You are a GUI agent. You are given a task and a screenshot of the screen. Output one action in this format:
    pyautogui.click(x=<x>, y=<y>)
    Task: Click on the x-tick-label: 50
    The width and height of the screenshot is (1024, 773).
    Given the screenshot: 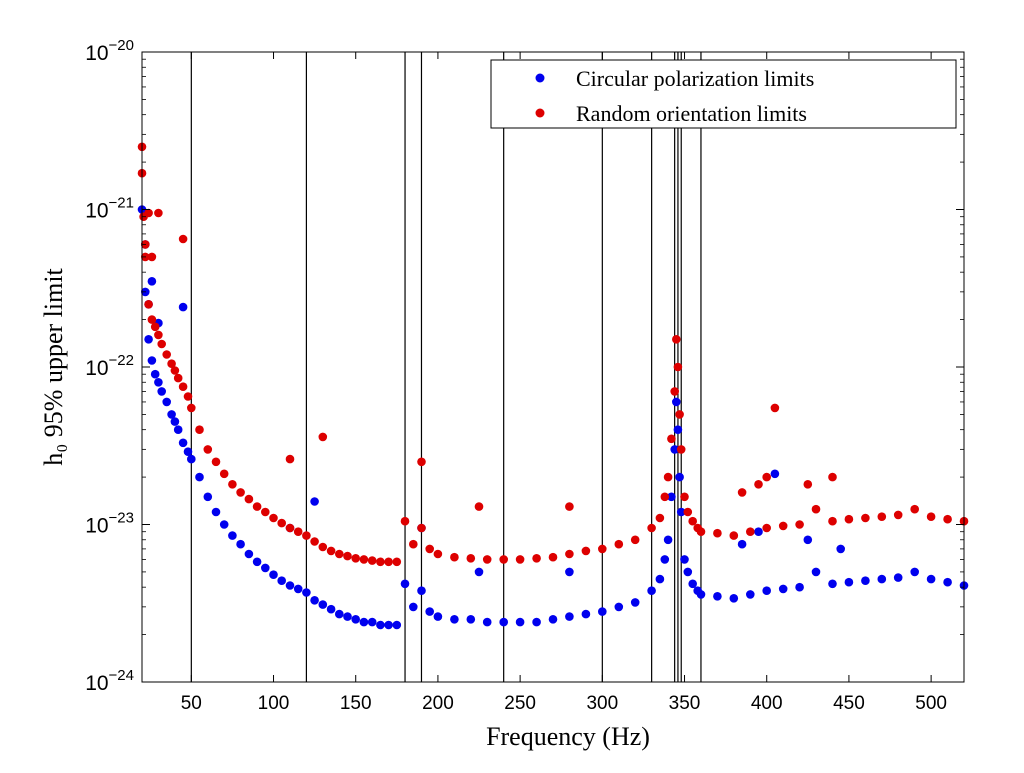 What is the action you would take?
    pyautogui.click(x=191, y=703)
    